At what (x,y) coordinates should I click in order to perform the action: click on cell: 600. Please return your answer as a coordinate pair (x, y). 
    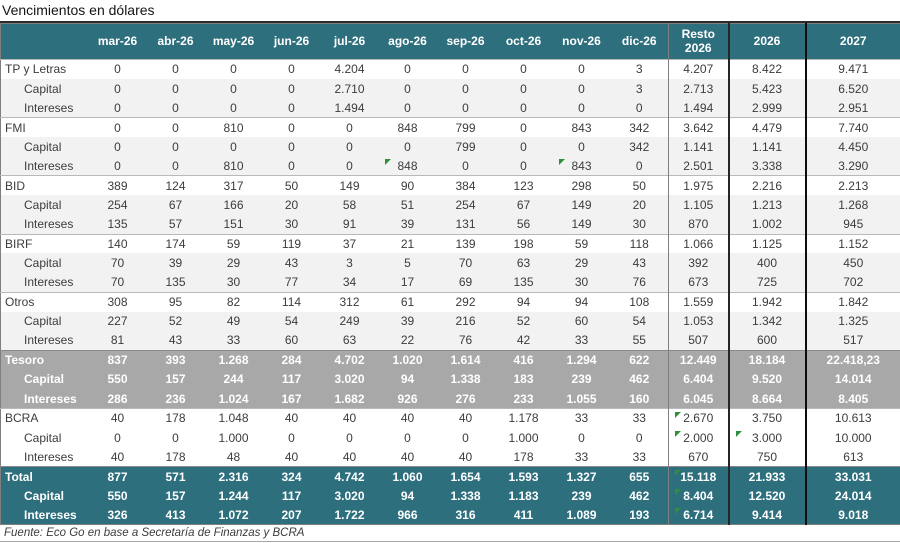
    Looking at the image, I should click on (766, 340).